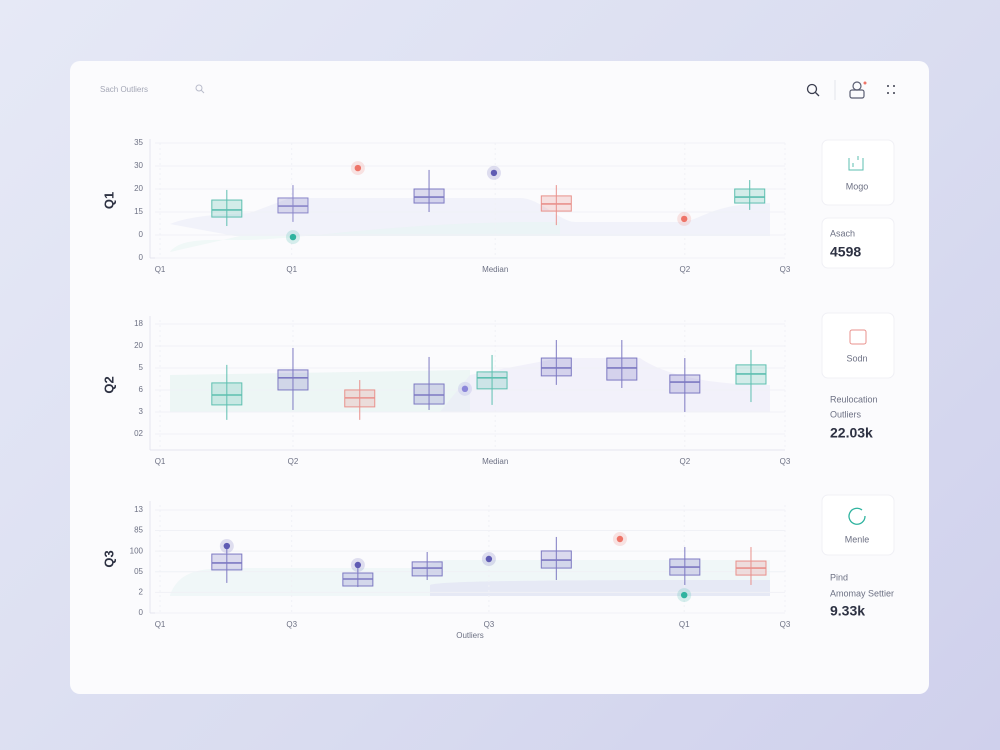 This screenshot has height=750, width=1000. What do you see at coordinates (137, 550) in the screenshot?
I see `y-tick-label: 100` at bounding box center [137, 550].